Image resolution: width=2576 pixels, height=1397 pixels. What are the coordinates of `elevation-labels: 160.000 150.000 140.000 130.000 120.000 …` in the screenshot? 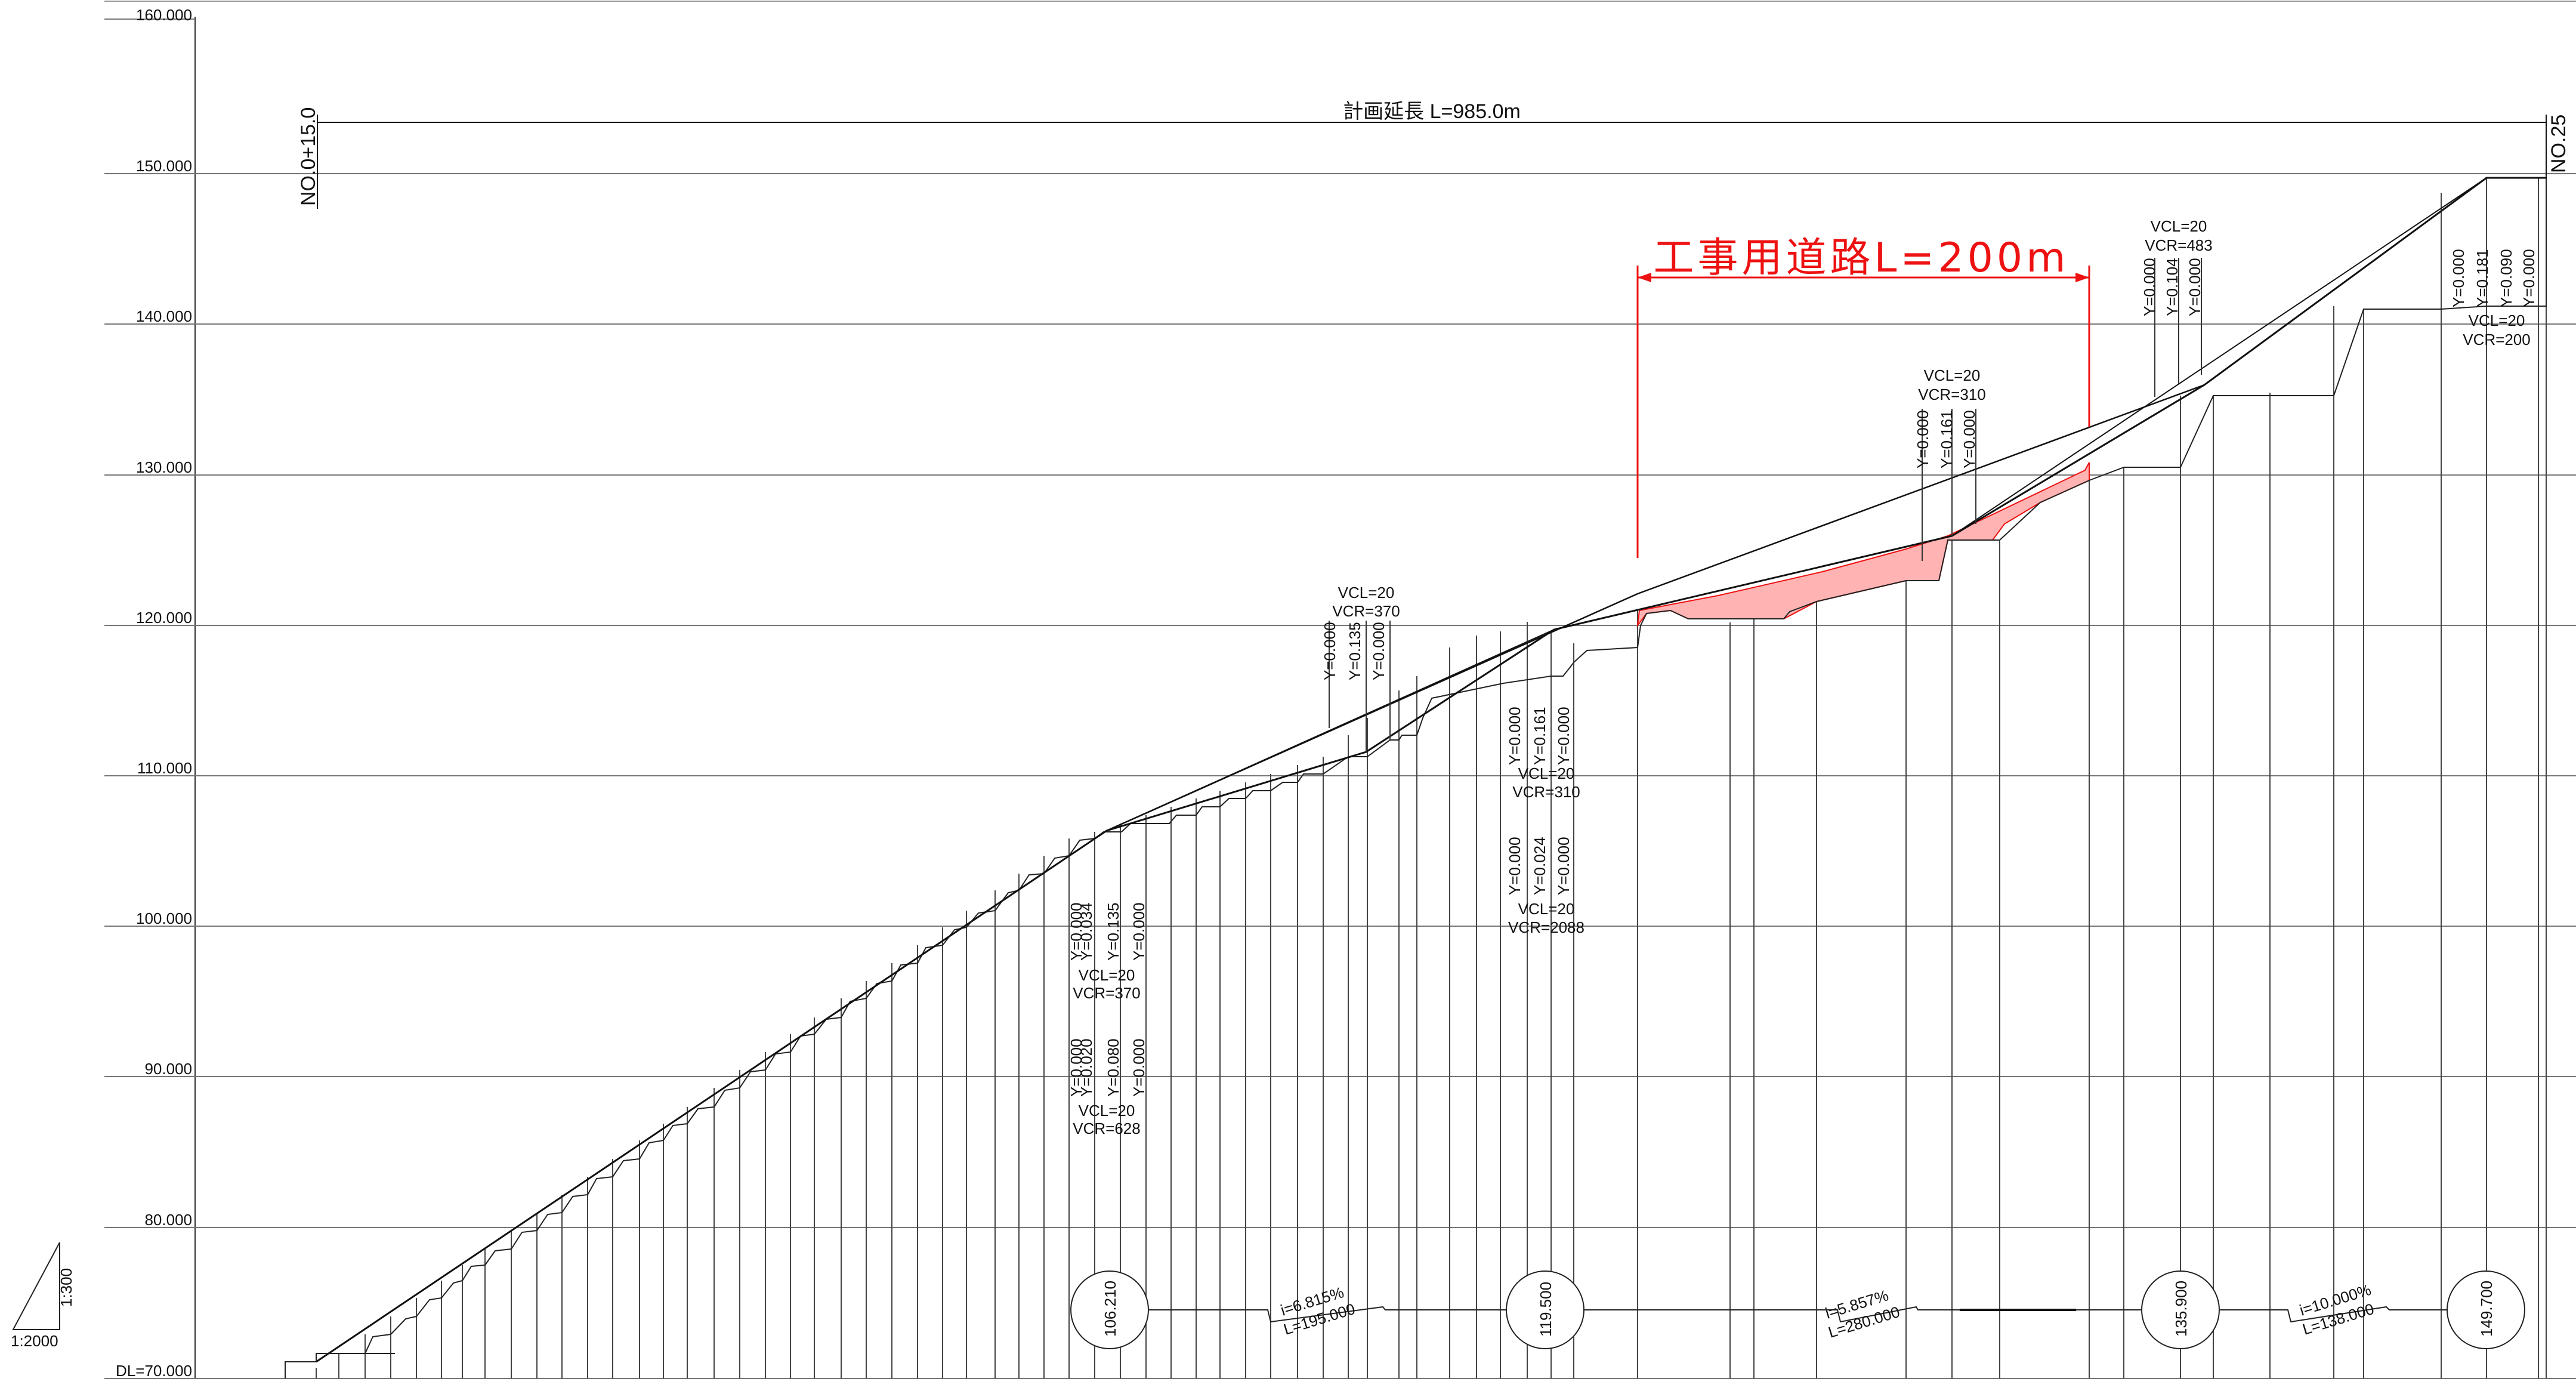 It's located at (154, 693).